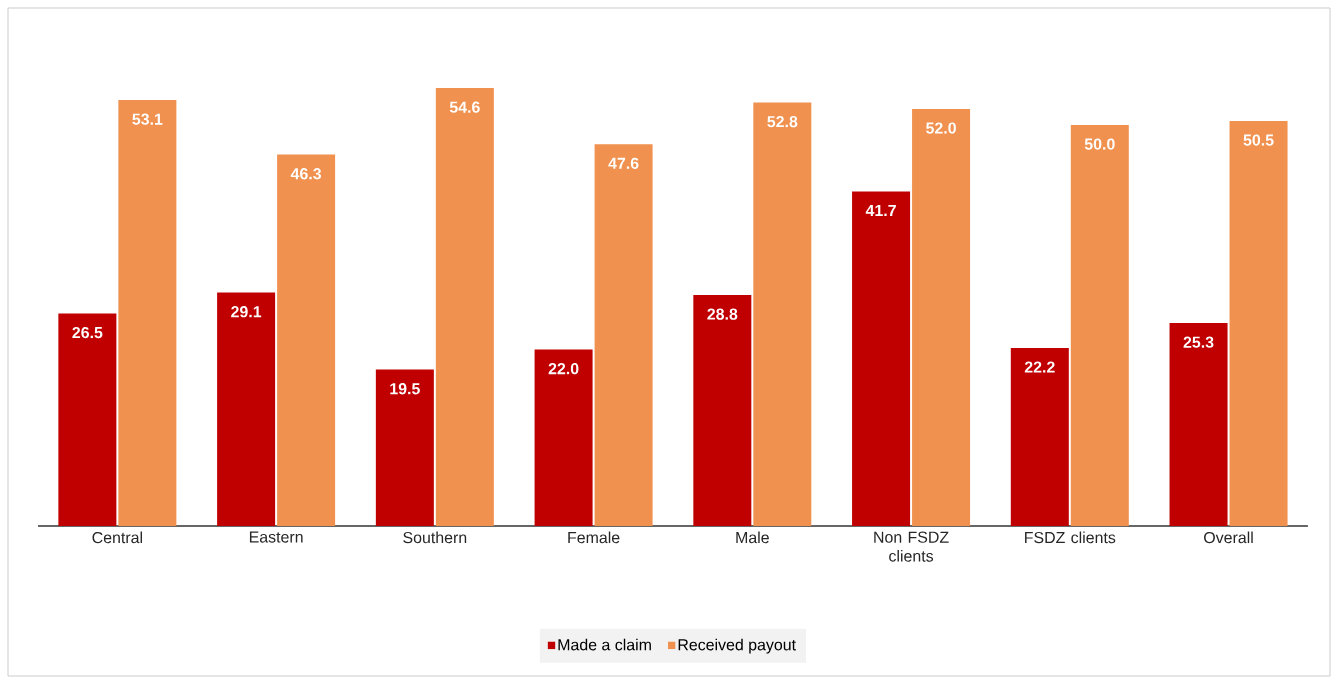  Describe the element at coordinates (880, 210) in the screenshot. I see `data-label: 41.7` at that location.